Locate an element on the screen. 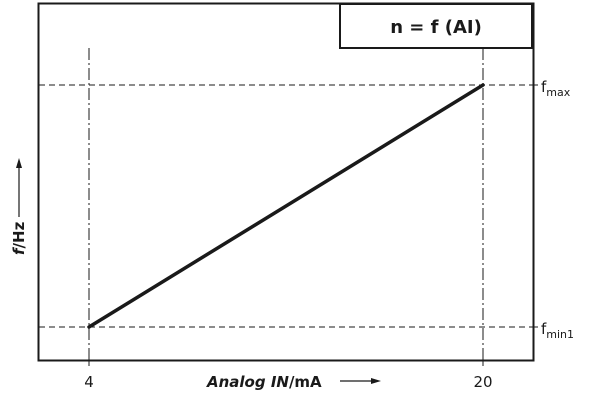 Image resolution: width=593 pixels, height=396 pixels. x-tick-label-20: 20 is located at coordinates (482, 382).